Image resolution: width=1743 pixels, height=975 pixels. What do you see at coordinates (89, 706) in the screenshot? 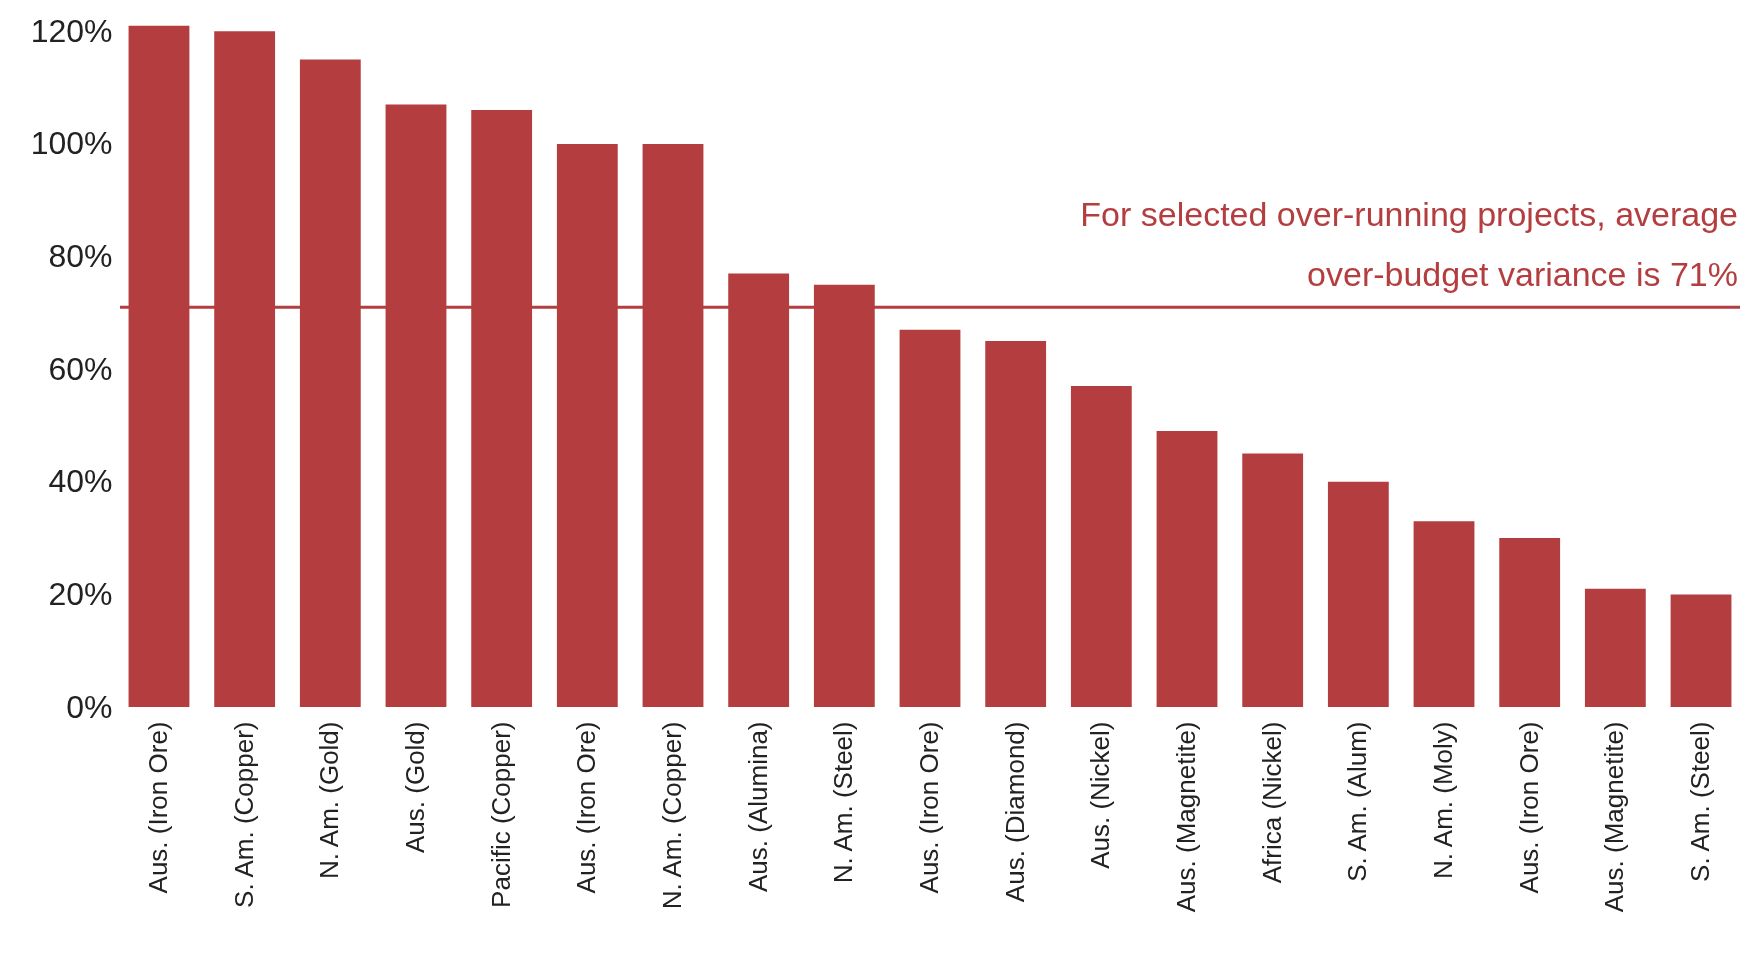
I see `y-tick-label: 0%` at bounding box center [89, 706].